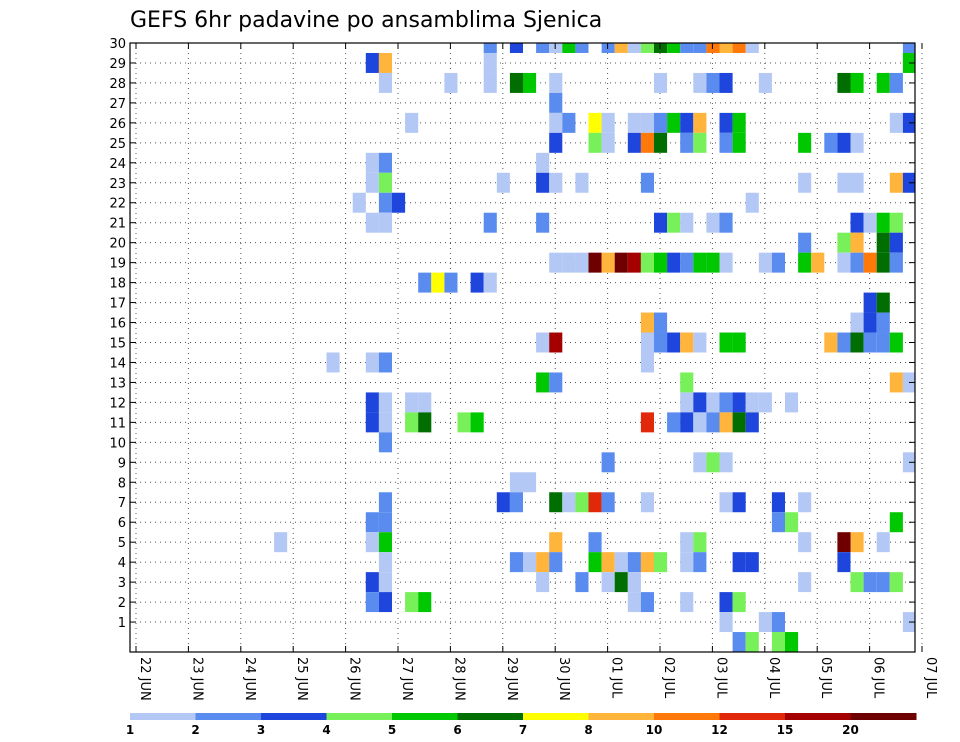 The image size is (960, 742). What do you see at coordinates (661, 82) in the screenshot?
I see `cell-m28-t40` at bounding box center [661, 82].